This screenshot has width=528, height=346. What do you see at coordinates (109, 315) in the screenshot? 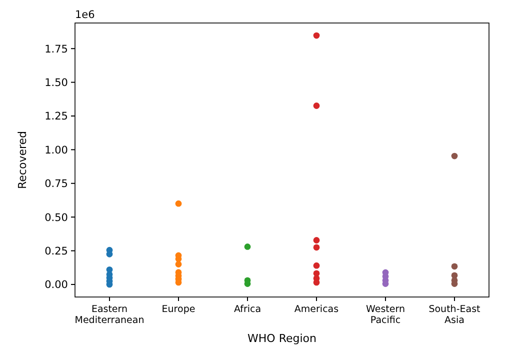
I see `x-tick-label: Eastern Mediterranean` at bounding box center [109, 315].